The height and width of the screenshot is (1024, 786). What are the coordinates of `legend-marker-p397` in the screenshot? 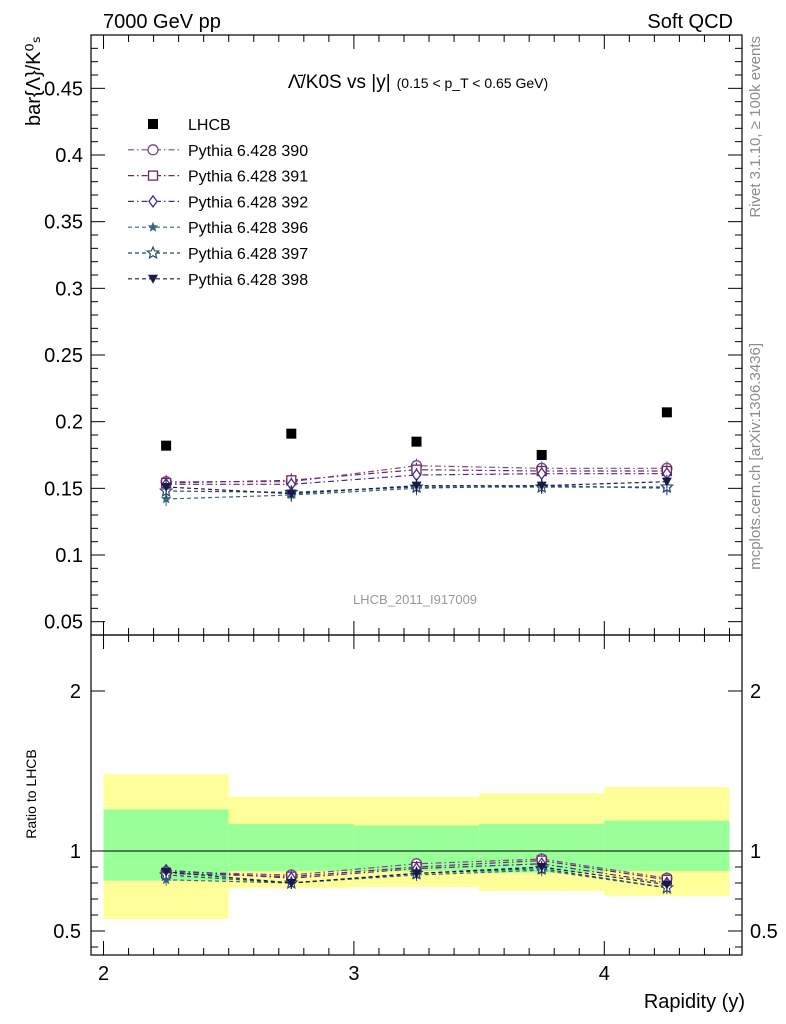 It's located at (153, 252).